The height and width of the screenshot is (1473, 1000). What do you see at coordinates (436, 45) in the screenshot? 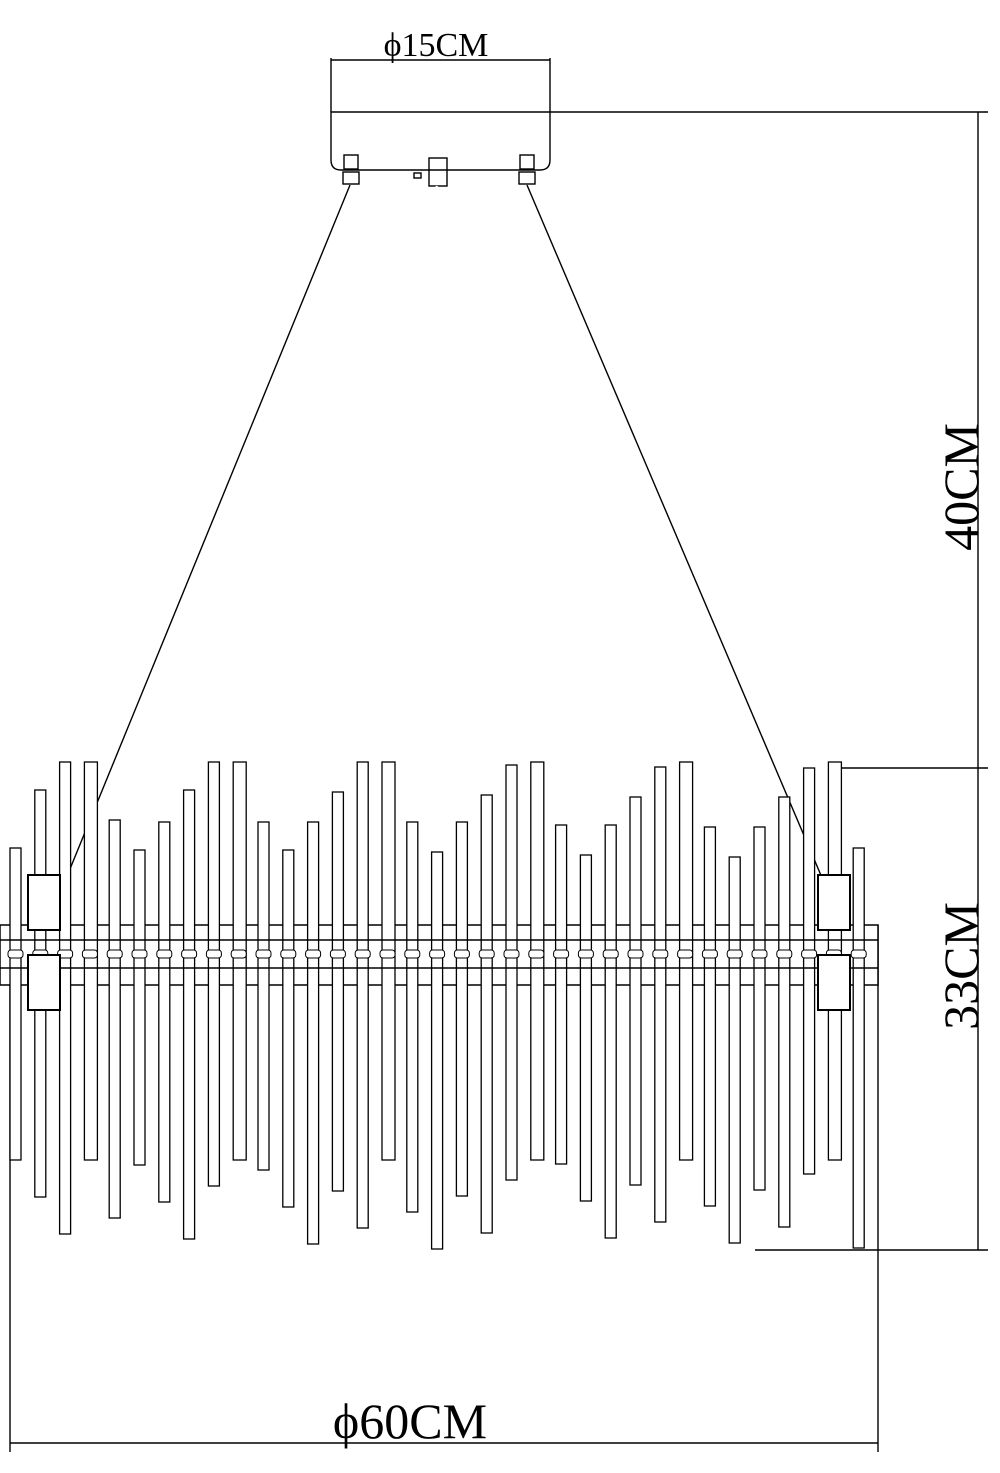
I see `canopy-diameter-label: ϕ15CM` at bounding box center [436, 45].